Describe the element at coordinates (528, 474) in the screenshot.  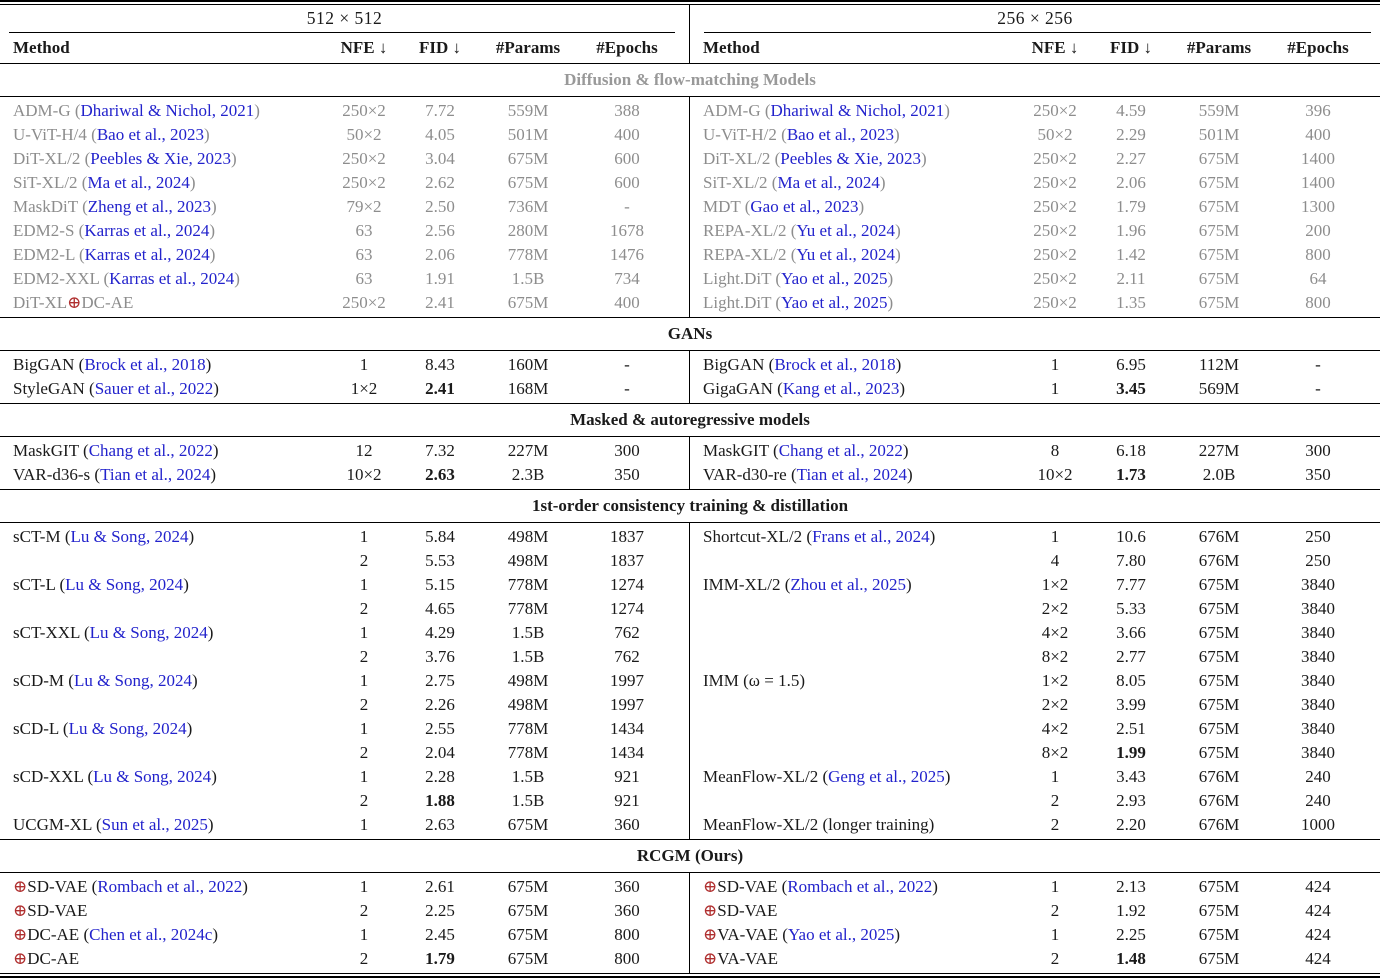
I see `params-cell: 2.3B` at that location.